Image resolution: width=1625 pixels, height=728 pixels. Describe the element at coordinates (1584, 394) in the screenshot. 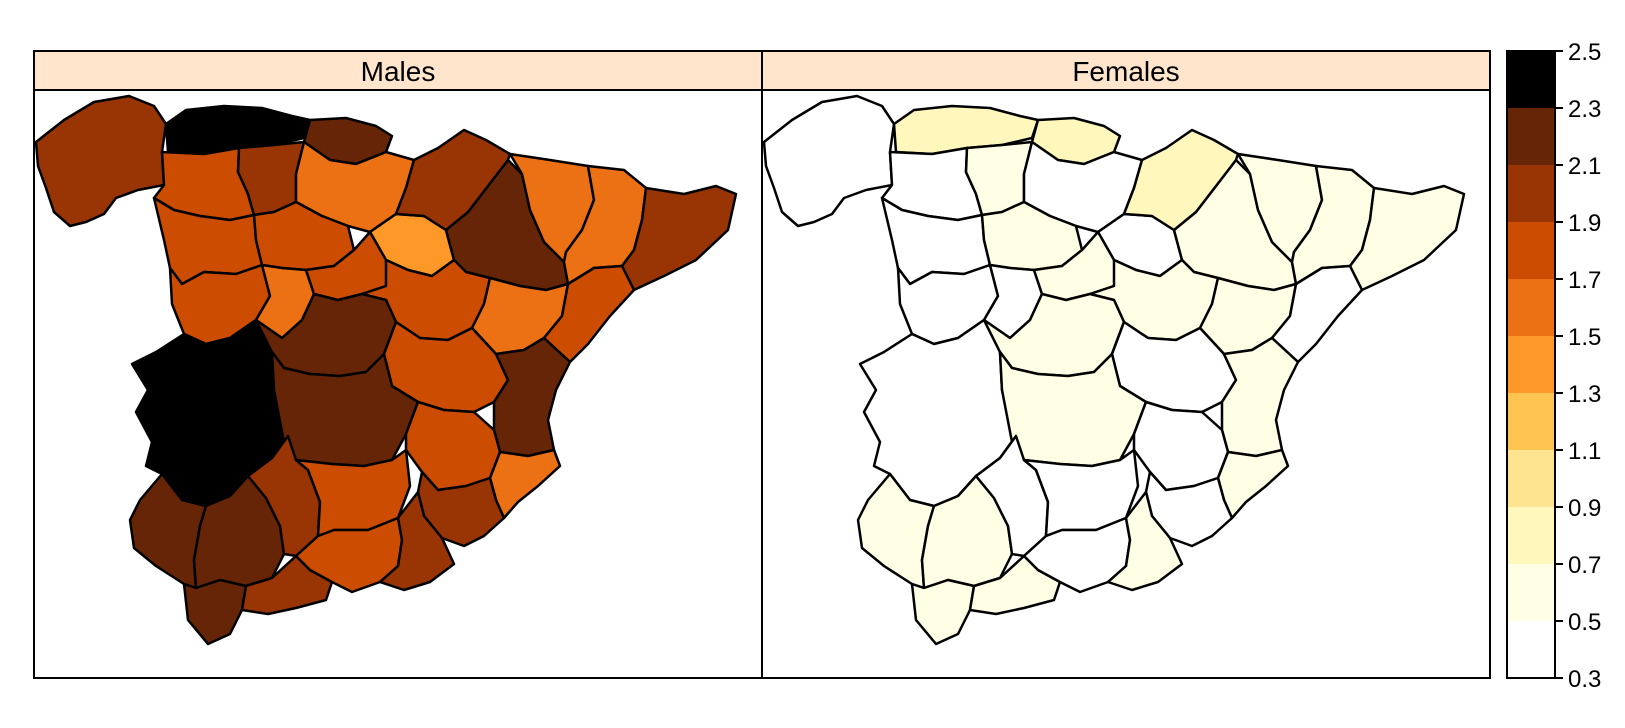

I see `color-key-tick-label: 1.3` at that location.